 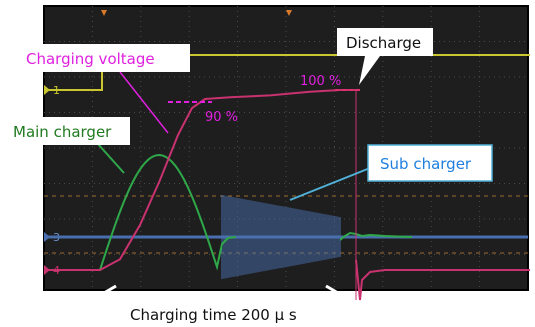 What do you see at coordinates (287, 280) in the screenshot?
I see `charging-voltage-after-discharge` at bounding box center [287, 280].